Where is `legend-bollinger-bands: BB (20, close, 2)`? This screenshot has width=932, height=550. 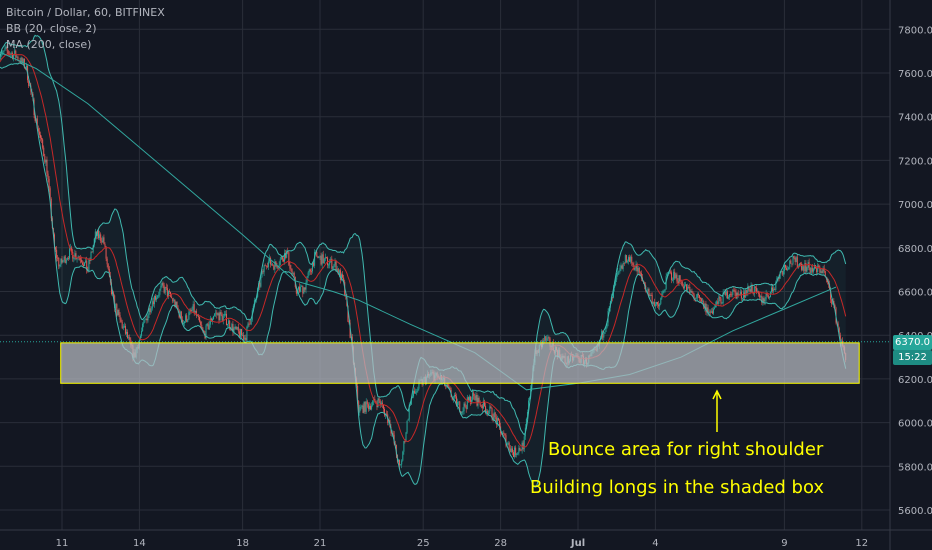 legend-bollinger-bands: BB (20, close, 2) is located at coordinates (51, 28).